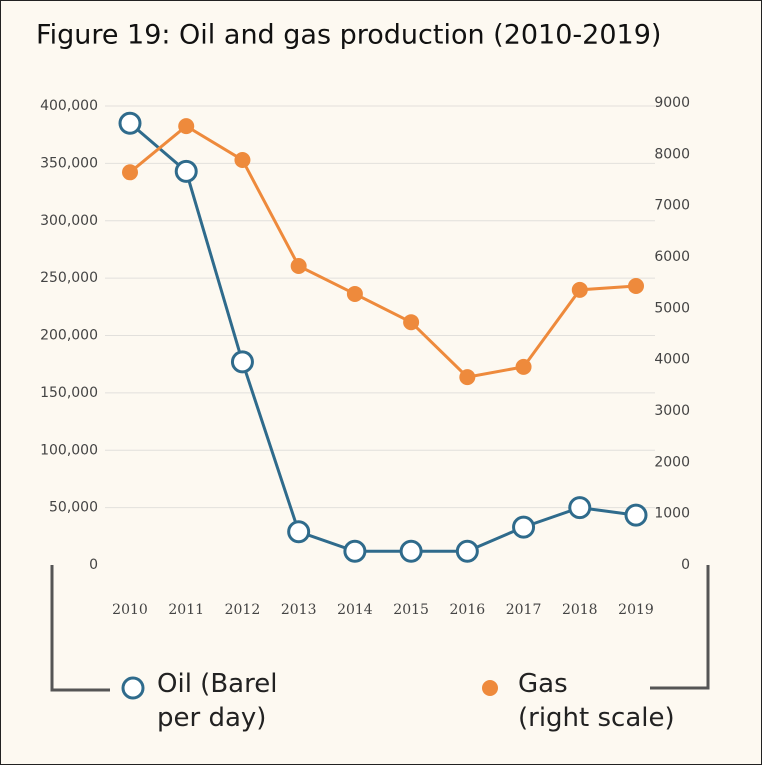 This screenshot has height=765, width=762. Describe the element at coordinates (672, 411) in the screenshot. I see `y2-tick-label: 3000` at that location.